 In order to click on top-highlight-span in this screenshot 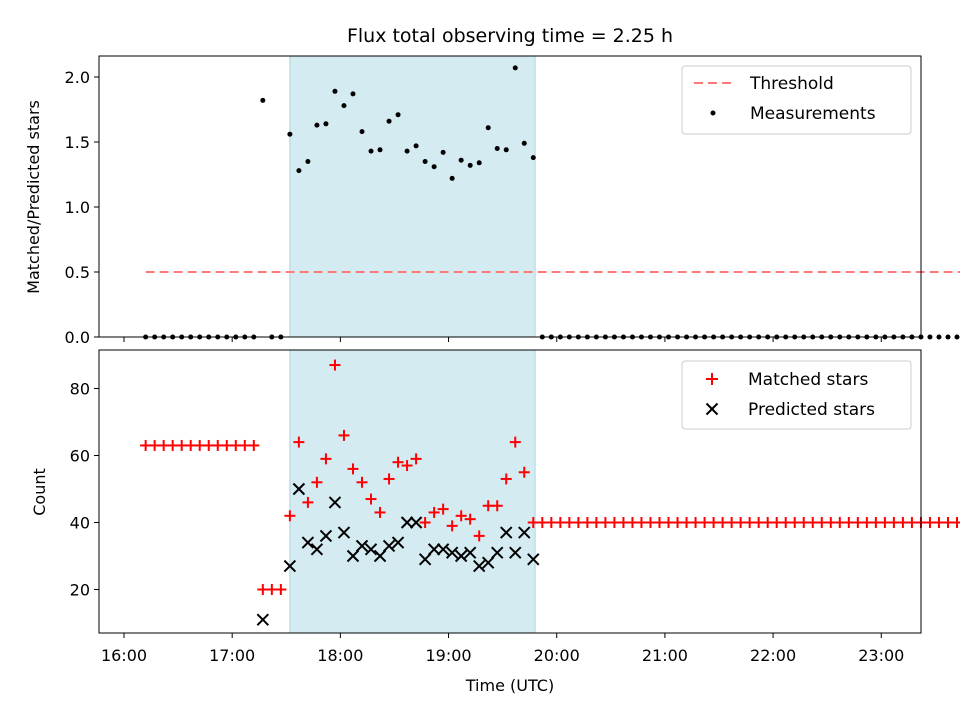, I will do `click(412, 196)`.